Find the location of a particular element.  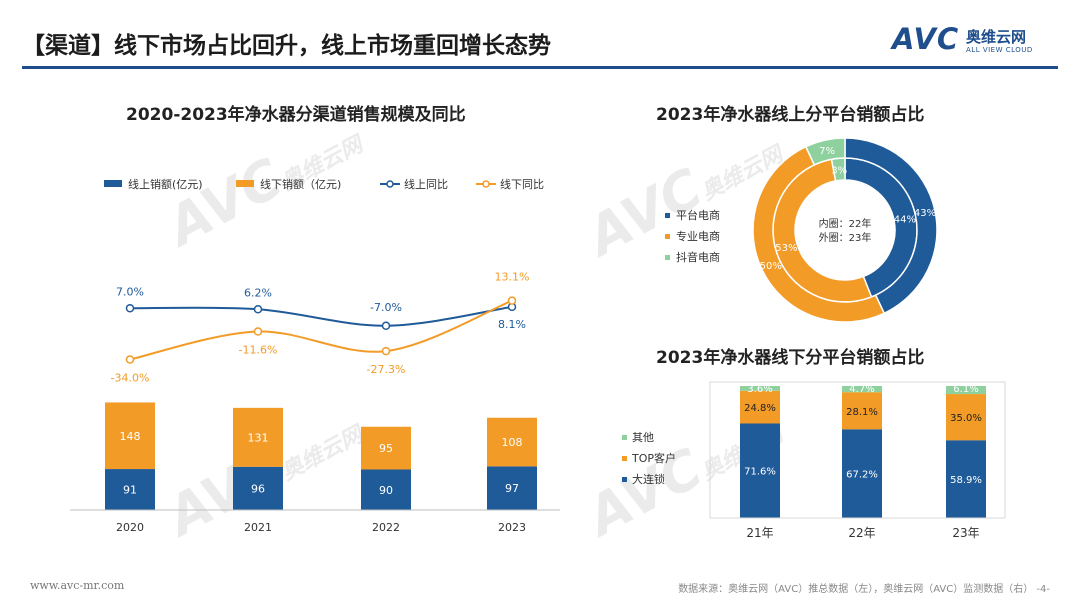

bar-offline-label: 108 is located at coordinates (512, 442).